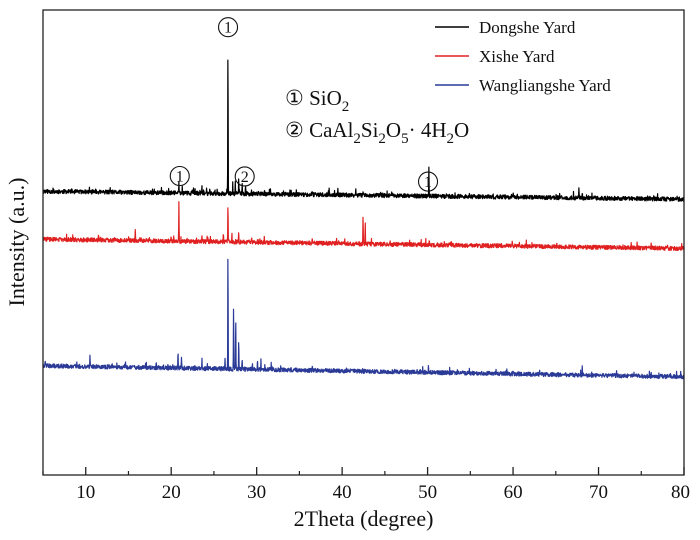  Describe the element at coordinates (527, 27) in the screenshot. I see `legend-label-0: Dongshe Yard` at that location.